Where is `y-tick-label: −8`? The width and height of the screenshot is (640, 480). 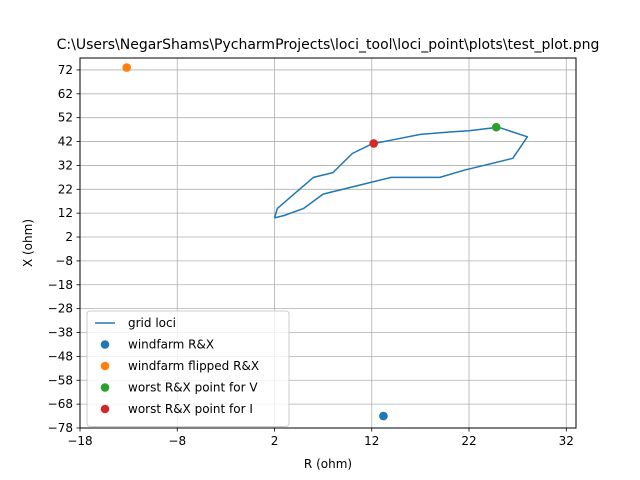
y-tick-label: −8 is located at coordinates (64, 261).